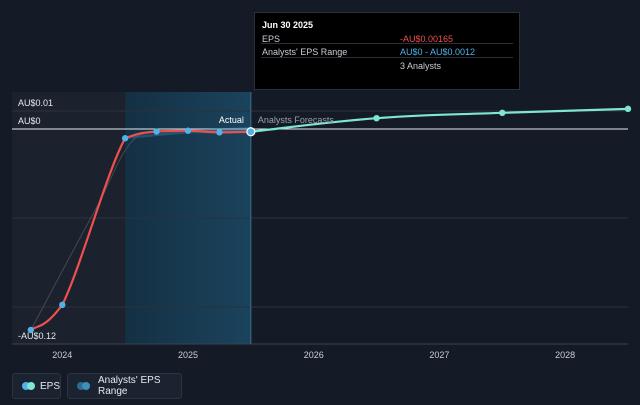  I want to click on tooltip-row-analysts: 3 Analysts, so click(387, 67).